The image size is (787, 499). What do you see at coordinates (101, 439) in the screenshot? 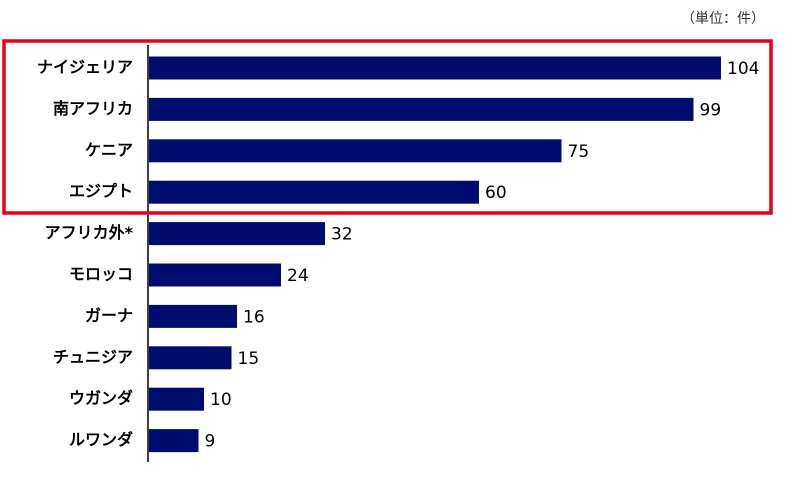
I see `category-label: ルワンダ` at bounding box center [101, 439].